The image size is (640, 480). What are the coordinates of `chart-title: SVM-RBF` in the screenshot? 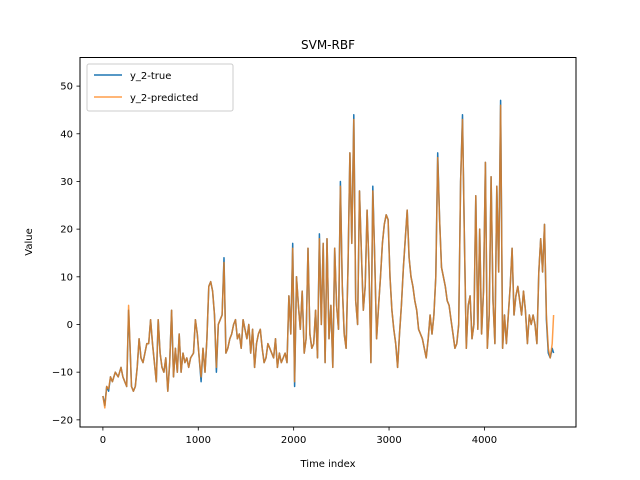 It's located at (328, 45).